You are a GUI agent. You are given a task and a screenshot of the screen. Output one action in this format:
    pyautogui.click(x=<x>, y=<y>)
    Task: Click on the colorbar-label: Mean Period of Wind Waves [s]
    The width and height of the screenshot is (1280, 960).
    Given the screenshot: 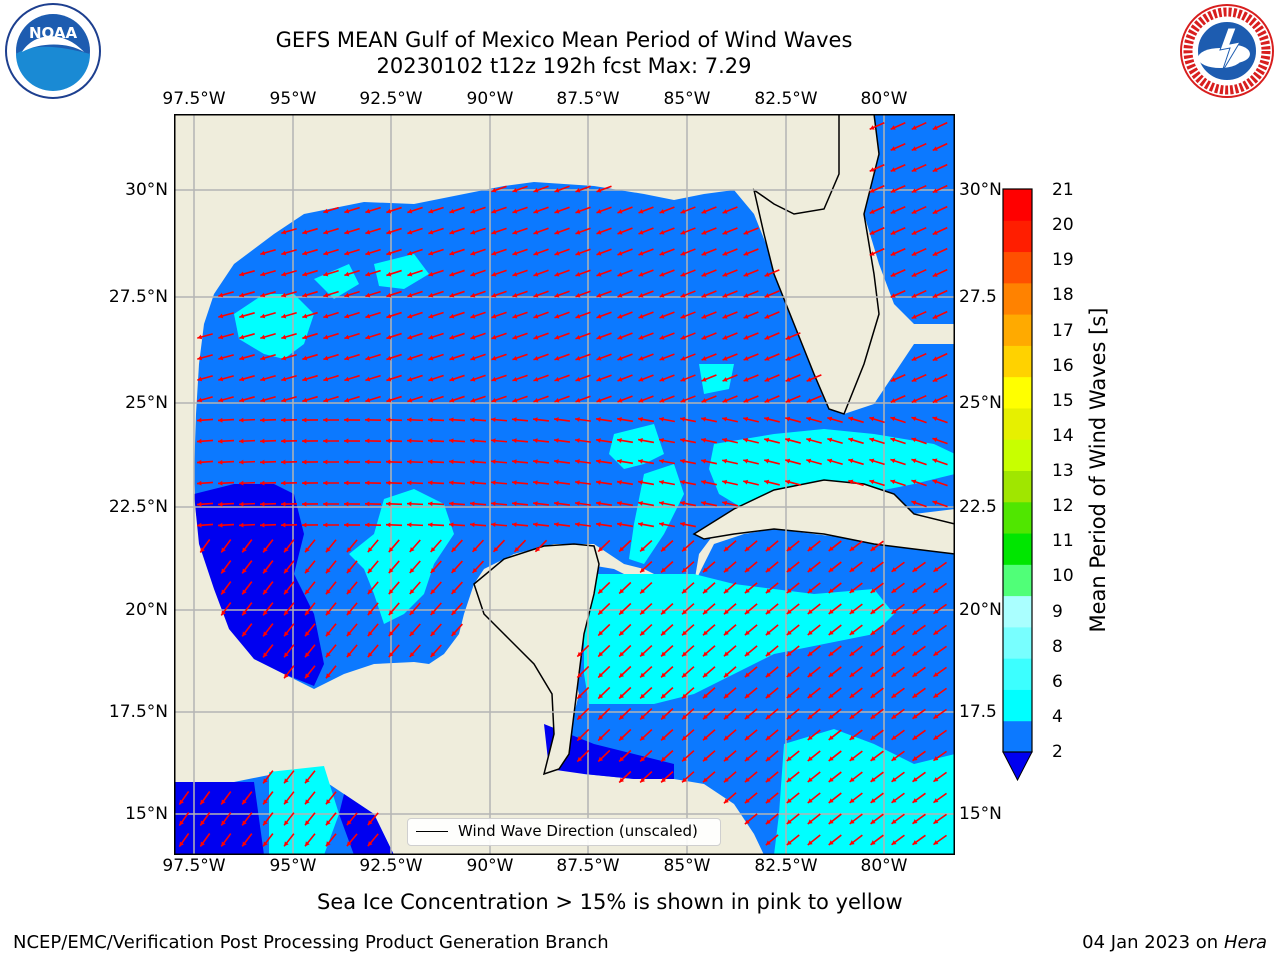 What is the action you would take?
    pyautogui.click(x=1098, y=470)
    